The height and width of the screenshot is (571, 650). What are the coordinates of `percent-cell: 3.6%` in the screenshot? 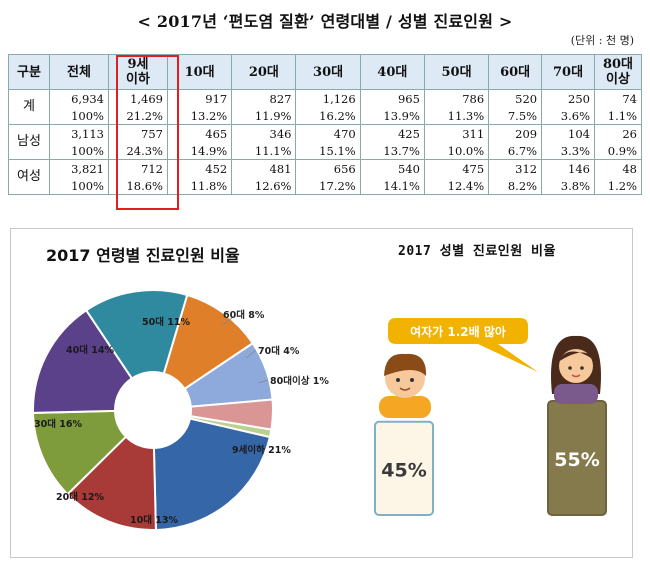 It's located at (568, 116).